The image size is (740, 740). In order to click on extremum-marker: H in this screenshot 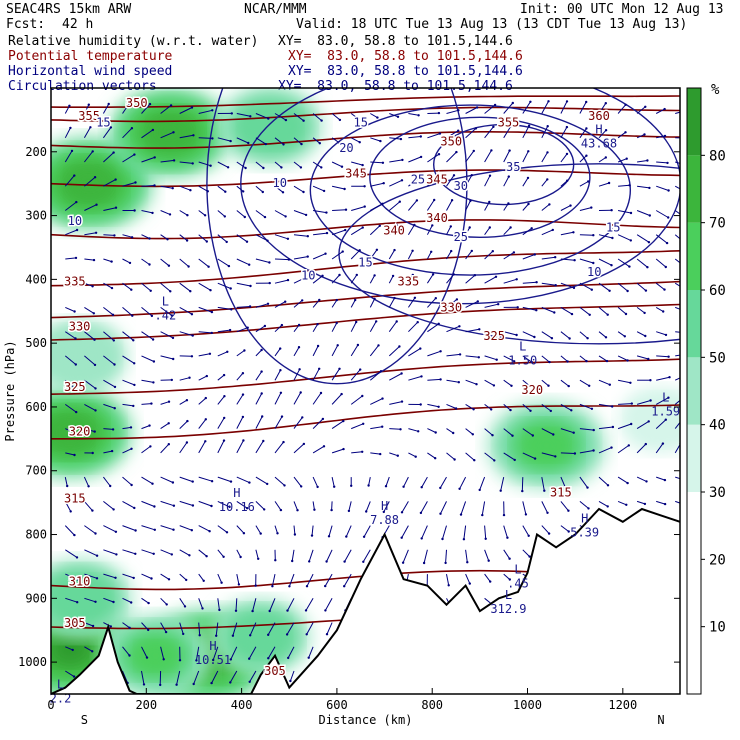, I will do `click(384, 506)`.